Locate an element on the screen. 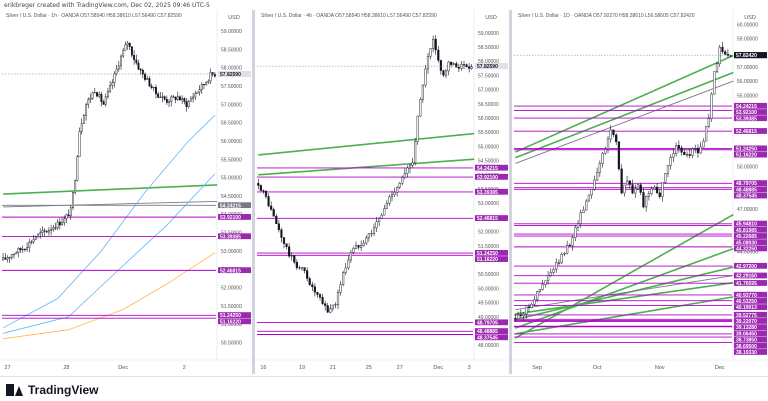 The height and width of the screenshot is (401, 768). level-price-label: 52.46815 is located at coordinates (487, 219).